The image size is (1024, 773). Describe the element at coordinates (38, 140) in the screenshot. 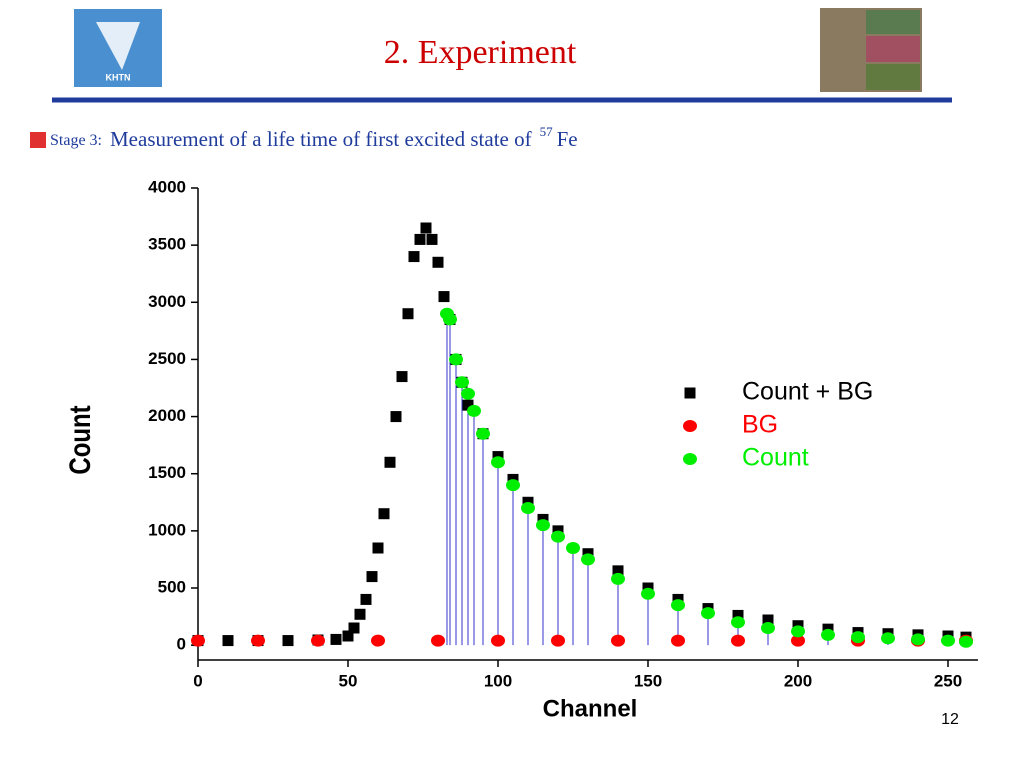

I see `bullet` at that location.